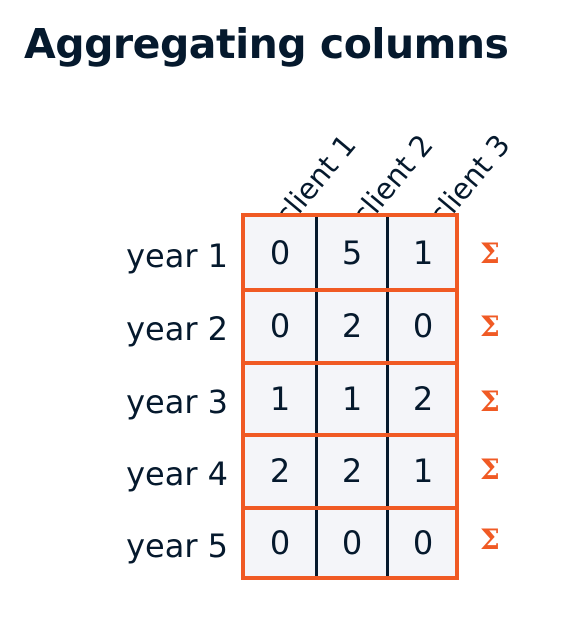 The width and height of the screenshot is (572, 639). I want to click on row-label-year-1: year 1, so click(177, 256).